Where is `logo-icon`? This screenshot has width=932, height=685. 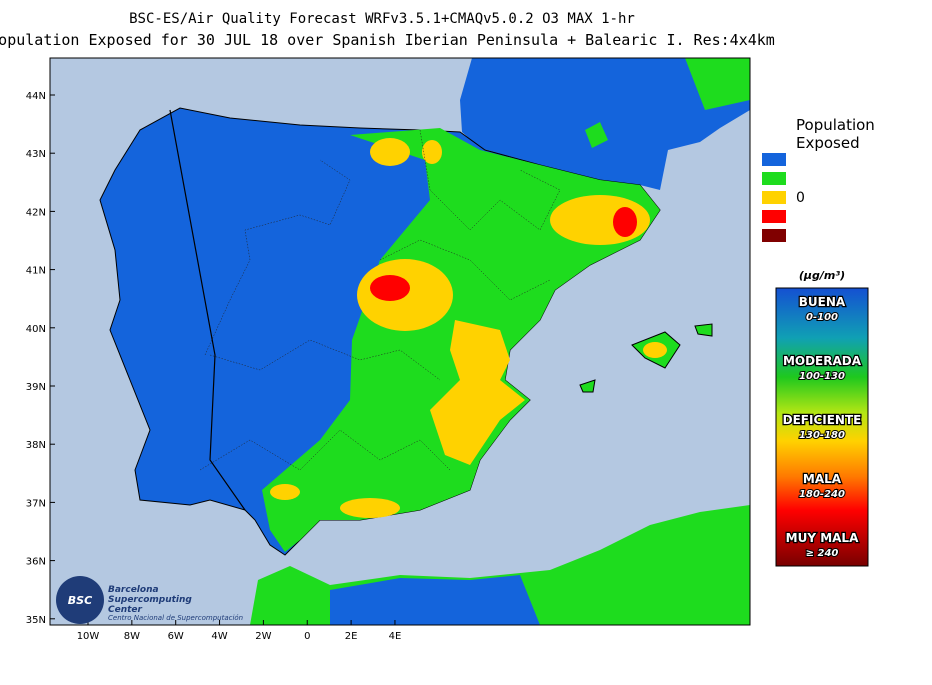 logo-icon is located at coordinates (80, 600).